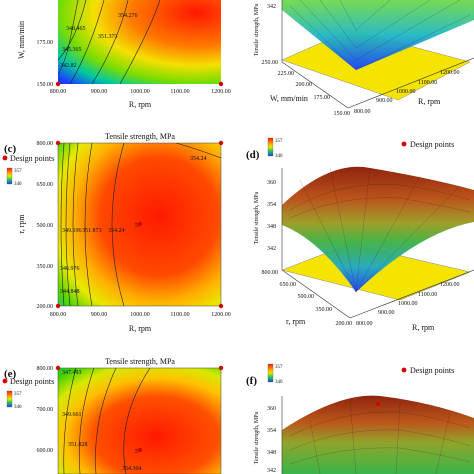 The image size is (474, 474). I want to click on panel-b-x-tick: 150.00, so click(342, 114).